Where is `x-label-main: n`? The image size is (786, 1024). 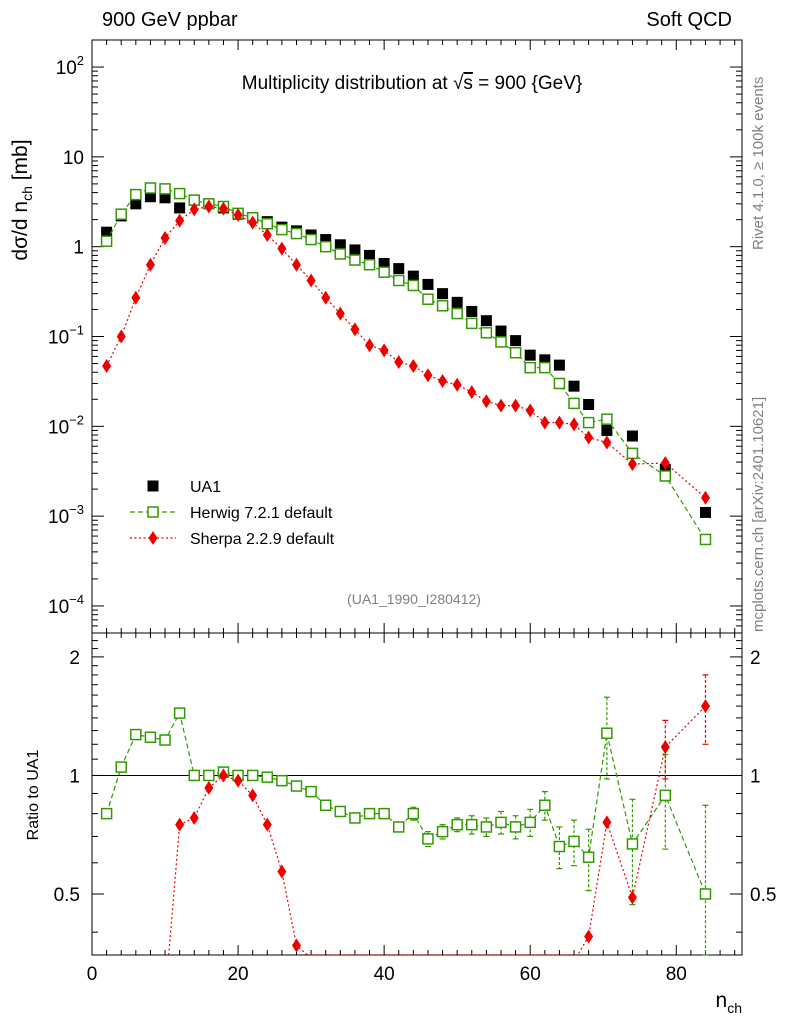
x-label-main: n is located at coordinates (722, 1000).